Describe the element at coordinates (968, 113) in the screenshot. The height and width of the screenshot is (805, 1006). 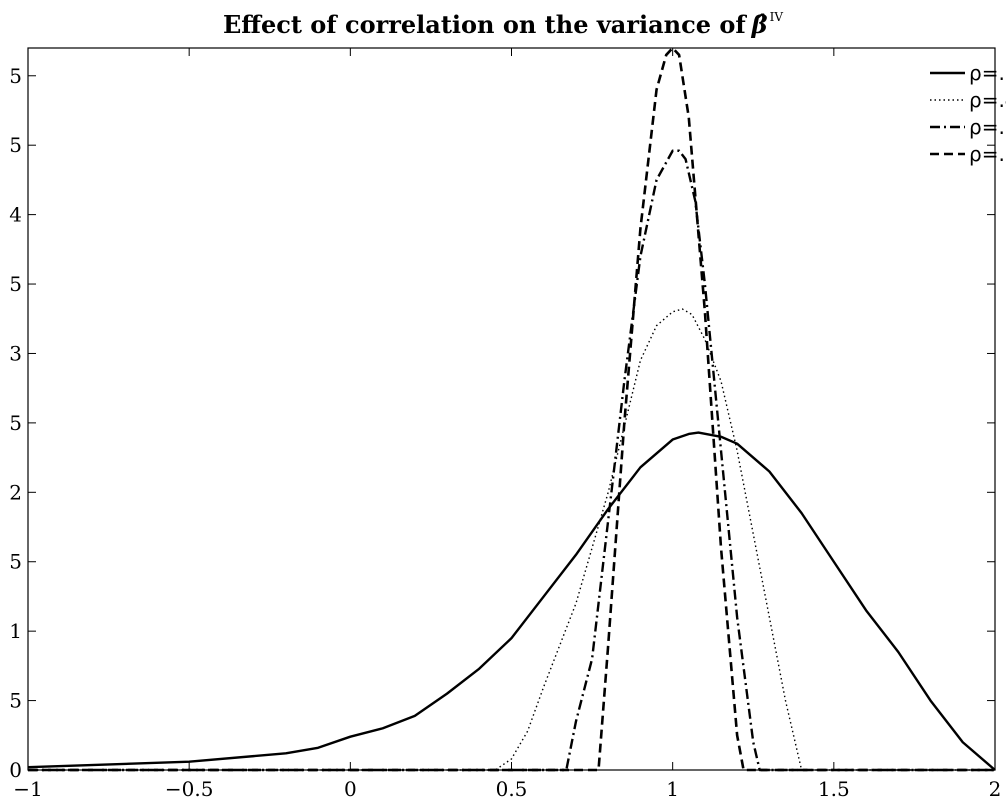
I see `legend: ρ=.2 ρ=.4 ρ=.6 ρ=.8` at that location.